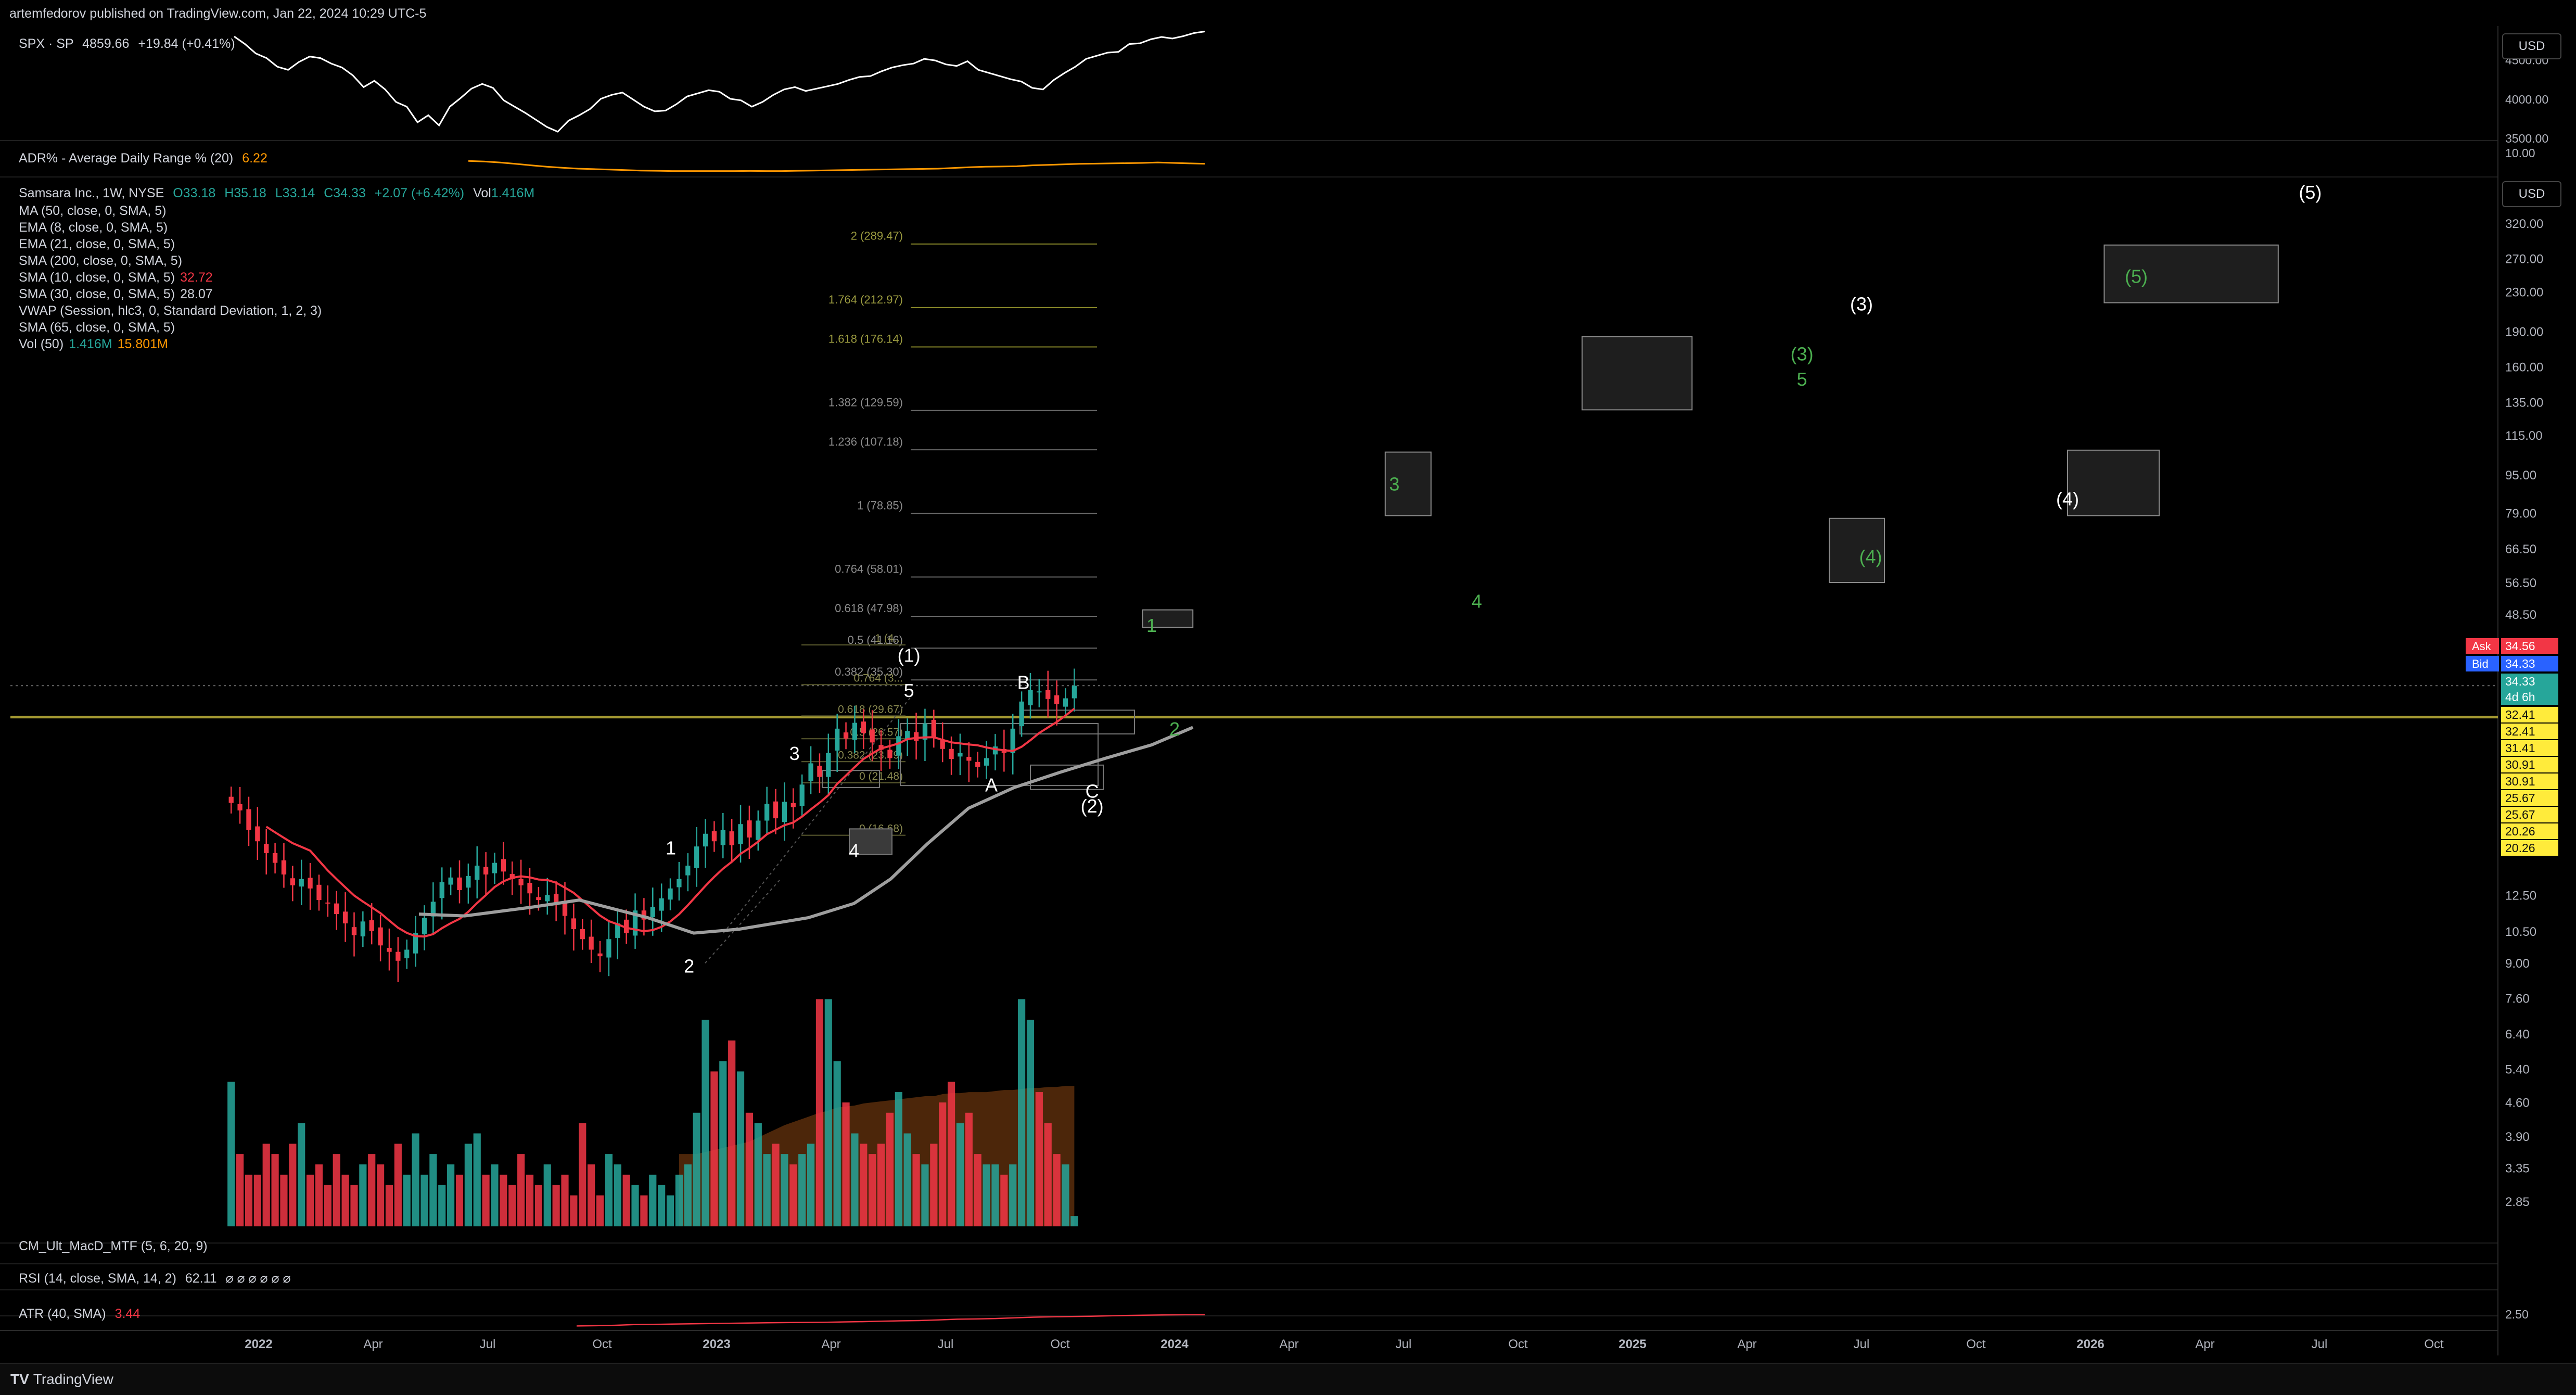 The width and height of the screenshot is (2576, 1395). I want to click on indicator-price-label: 31.41, so click(2520, 748).